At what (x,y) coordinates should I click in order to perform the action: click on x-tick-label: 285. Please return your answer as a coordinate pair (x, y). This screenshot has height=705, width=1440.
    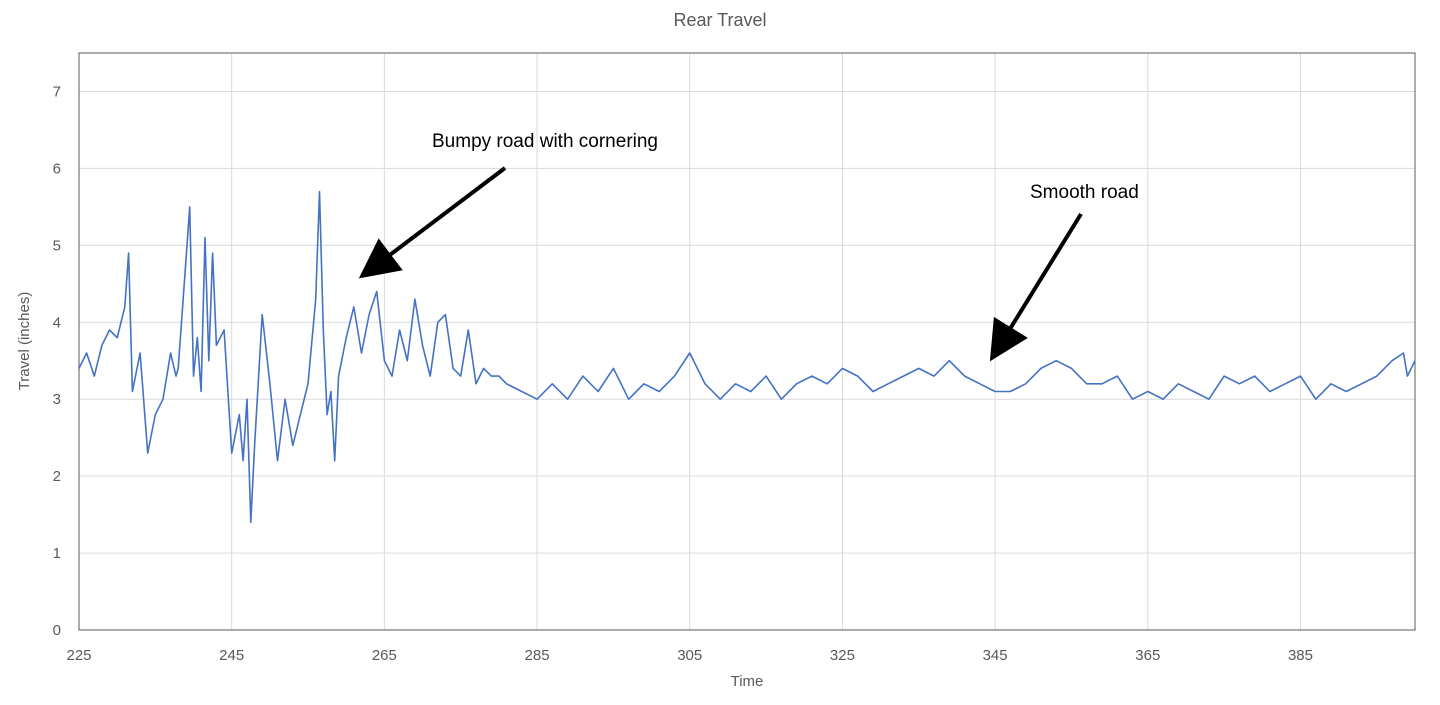
    Looking at the image, I should click on (537, 655).